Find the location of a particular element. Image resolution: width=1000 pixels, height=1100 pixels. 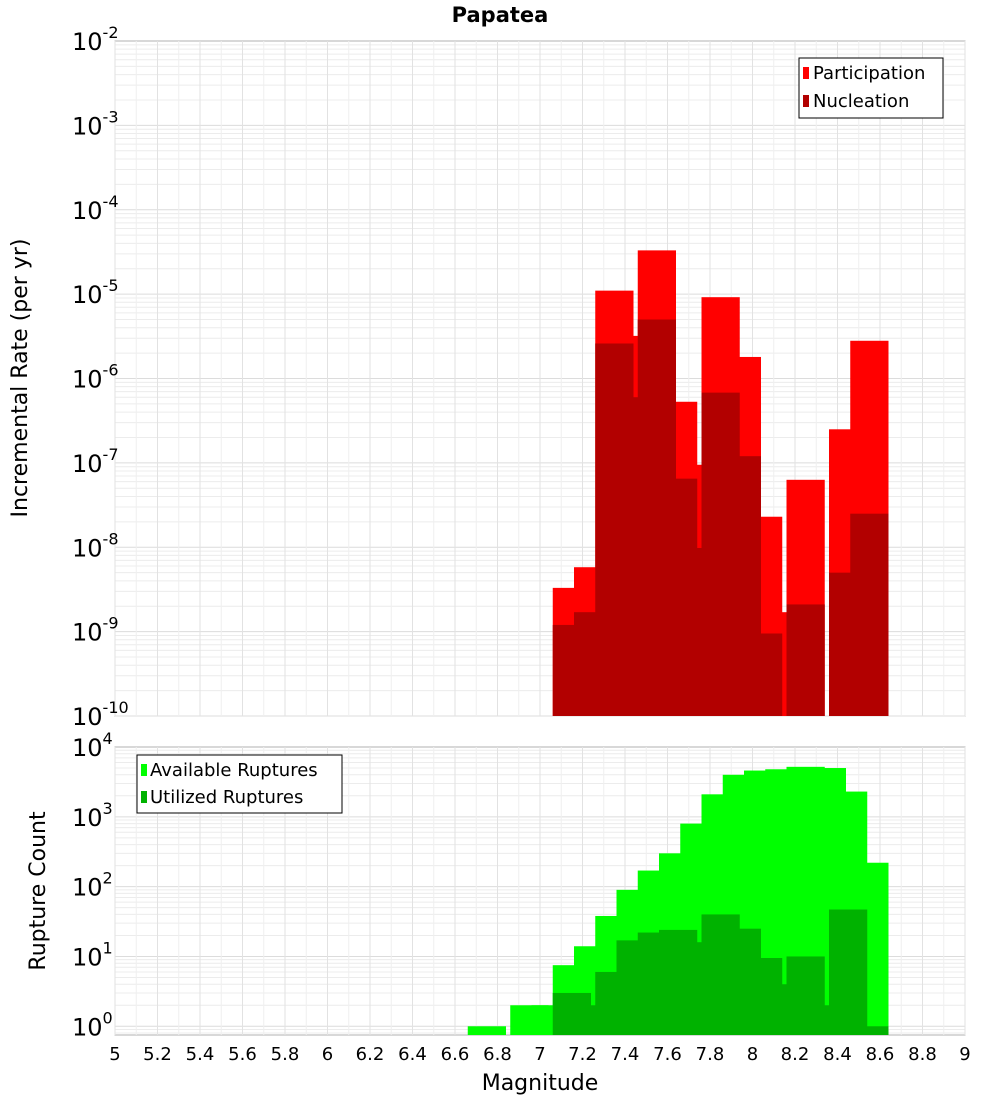

top-y-tick-label: 10⁻⁹ is located at coordinates (95, 630).